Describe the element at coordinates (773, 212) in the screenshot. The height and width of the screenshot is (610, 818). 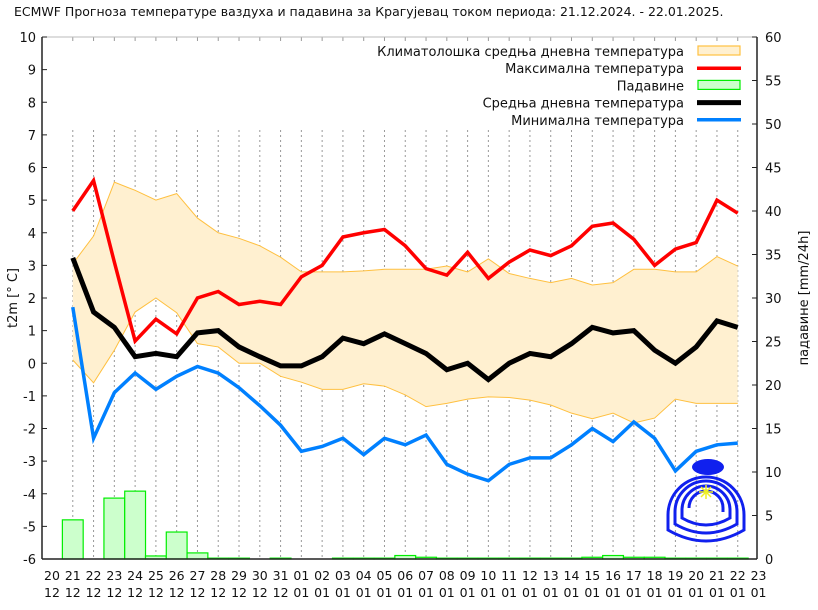
I see `y2-tick-label: 40` at that location.